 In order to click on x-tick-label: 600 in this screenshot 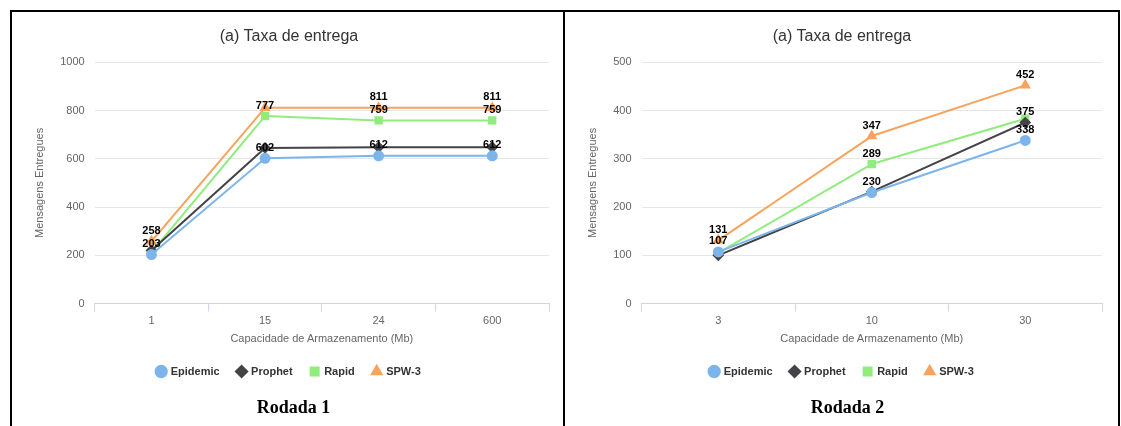, I will do `click(492, 320)`.